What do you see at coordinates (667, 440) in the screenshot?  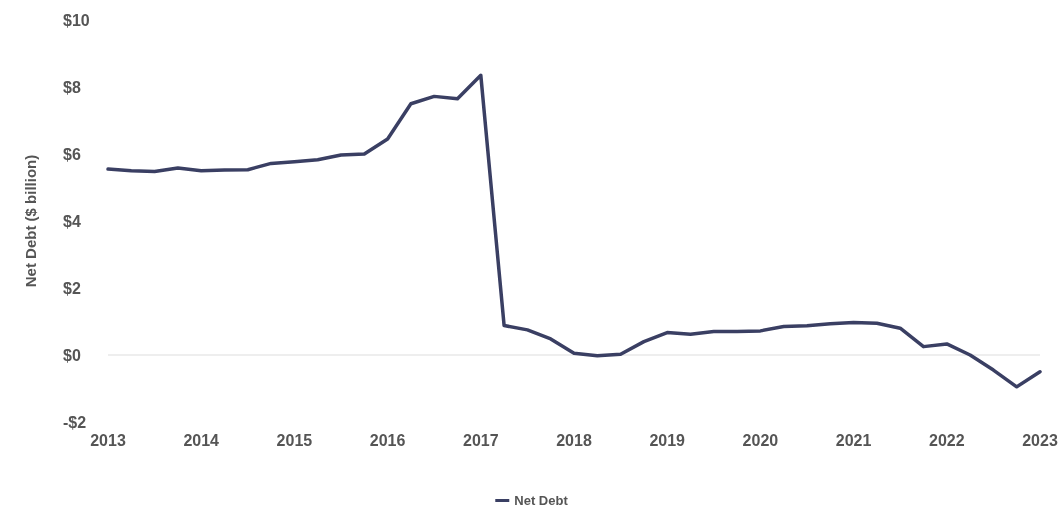 I see `x-tick-label: 2019` at bounding box center [667, 440].